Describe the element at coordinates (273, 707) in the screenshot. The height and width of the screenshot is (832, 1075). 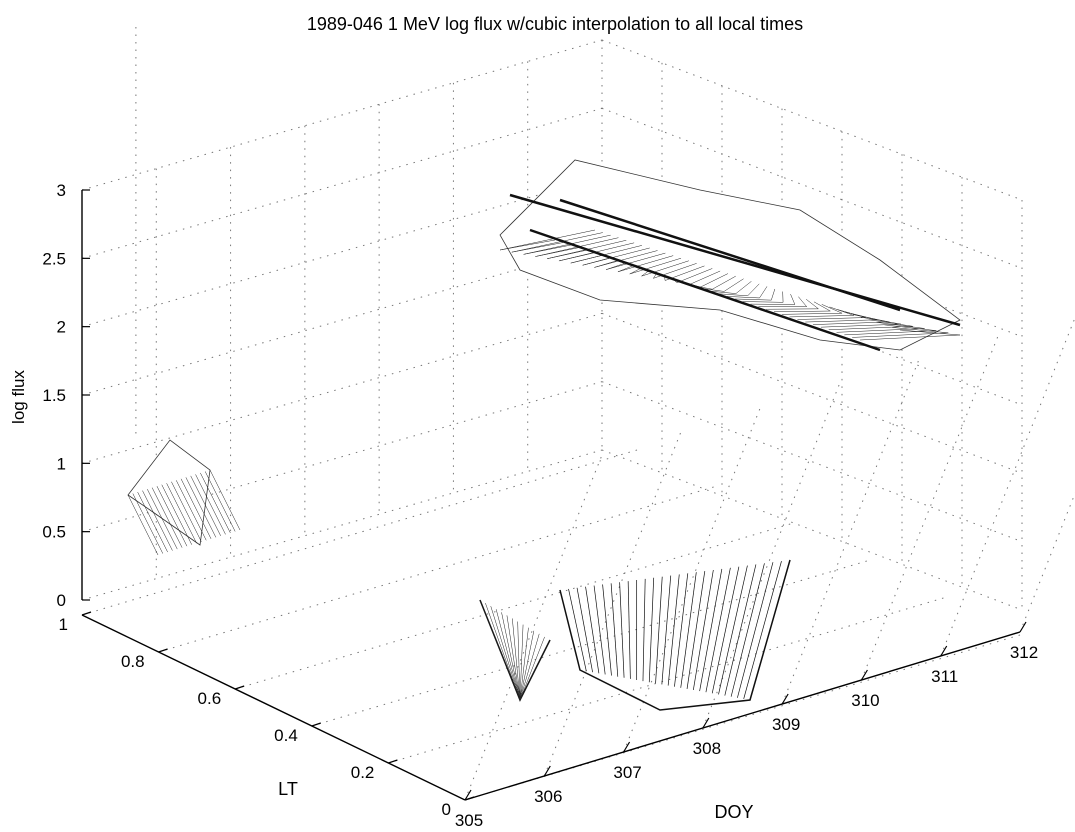
I see `lt-axis-line` at that location.